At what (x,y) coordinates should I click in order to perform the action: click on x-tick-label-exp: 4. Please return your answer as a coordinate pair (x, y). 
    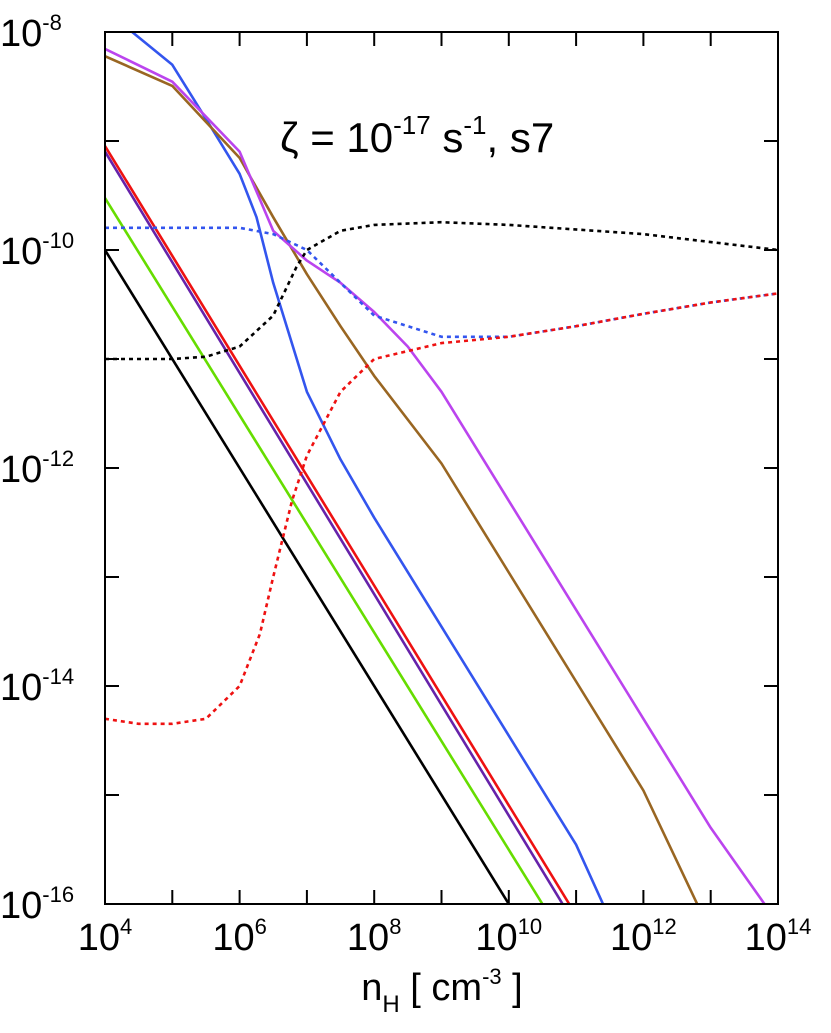
    Looking at the image, I should click on (126, 926).